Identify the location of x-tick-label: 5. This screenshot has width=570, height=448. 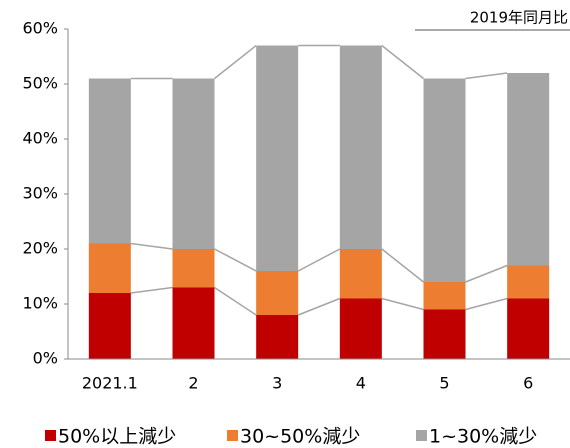
(444, 383).